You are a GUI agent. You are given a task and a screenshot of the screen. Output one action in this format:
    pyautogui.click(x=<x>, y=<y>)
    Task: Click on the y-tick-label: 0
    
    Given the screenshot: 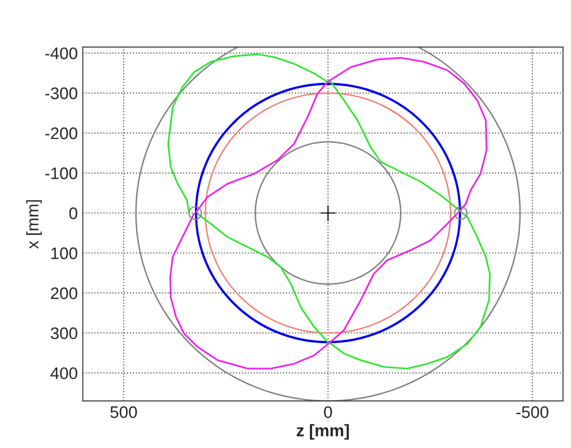 What is the action you would take?
    pyautogui.click(x=73, y=213)
    